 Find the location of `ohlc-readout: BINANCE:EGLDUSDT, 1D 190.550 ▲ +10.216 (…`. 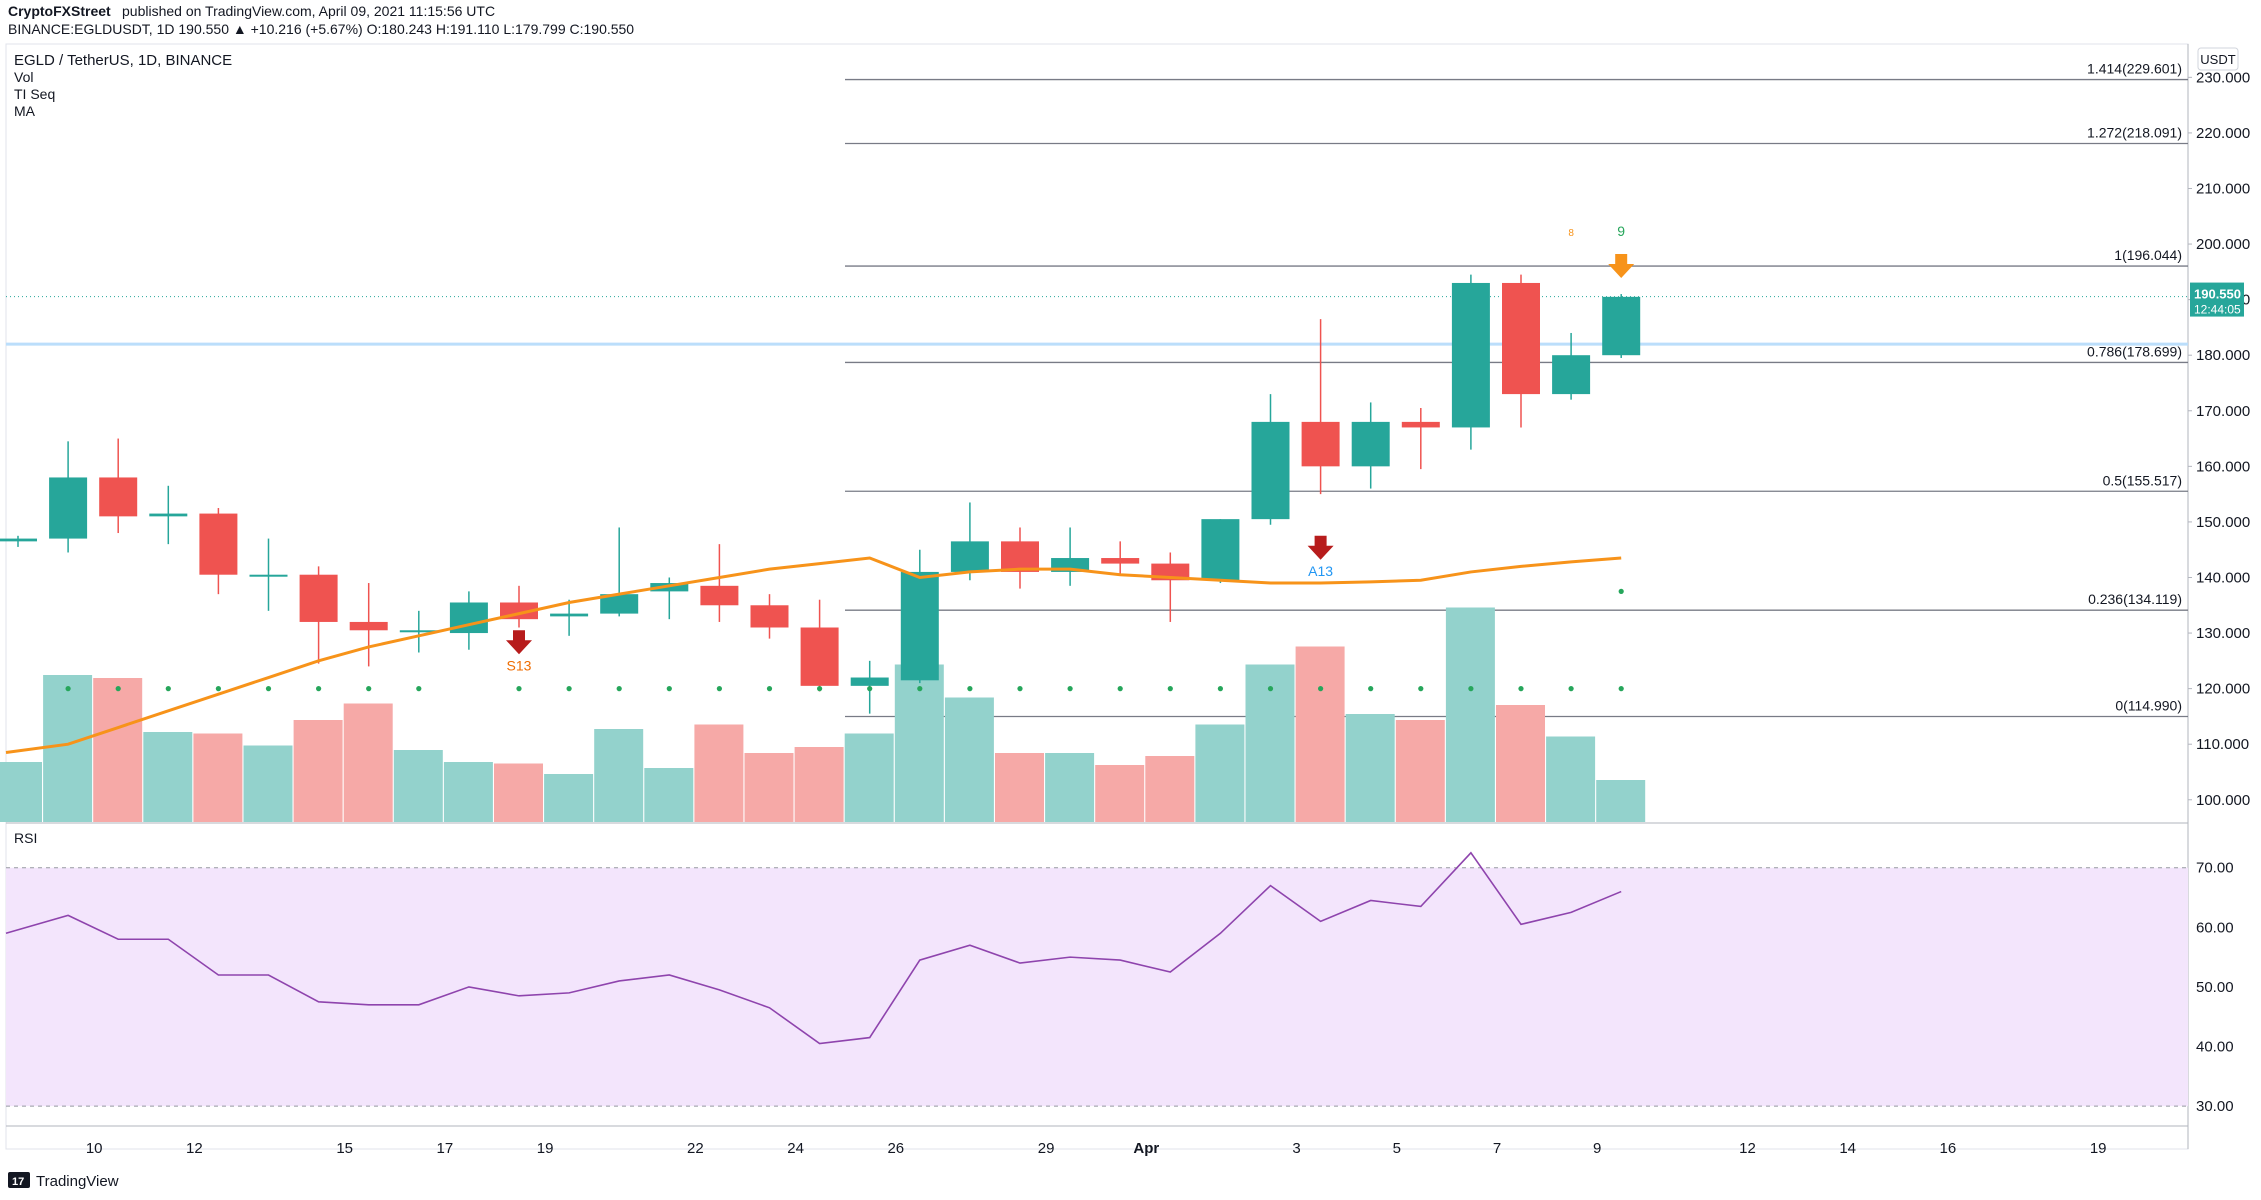

ohlc-readout: BINANCE:EGLDUSDT, 1D 190.550 ▲ +10.216 (… is located at coordinates (321, 29).